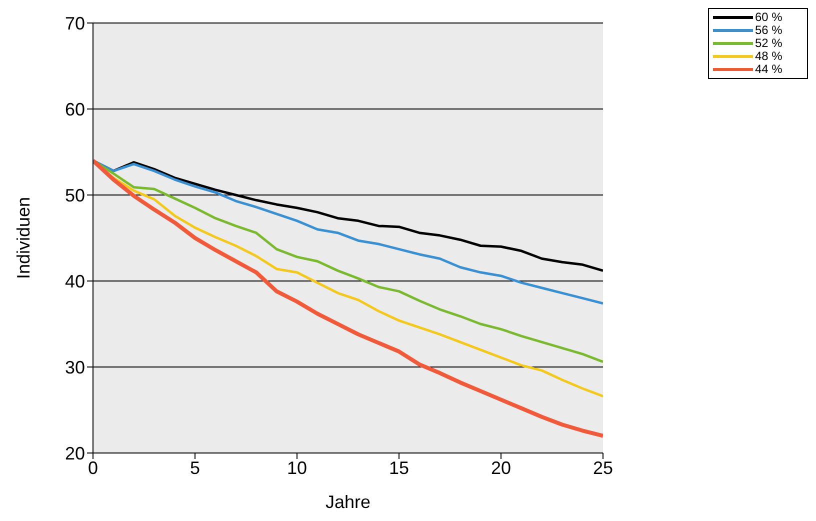 The image size is (816, 521). What do you see at coordinates (768, 43) in the screenshot?
I see `legend-label: 52 %` at bounding box center [768, 43].